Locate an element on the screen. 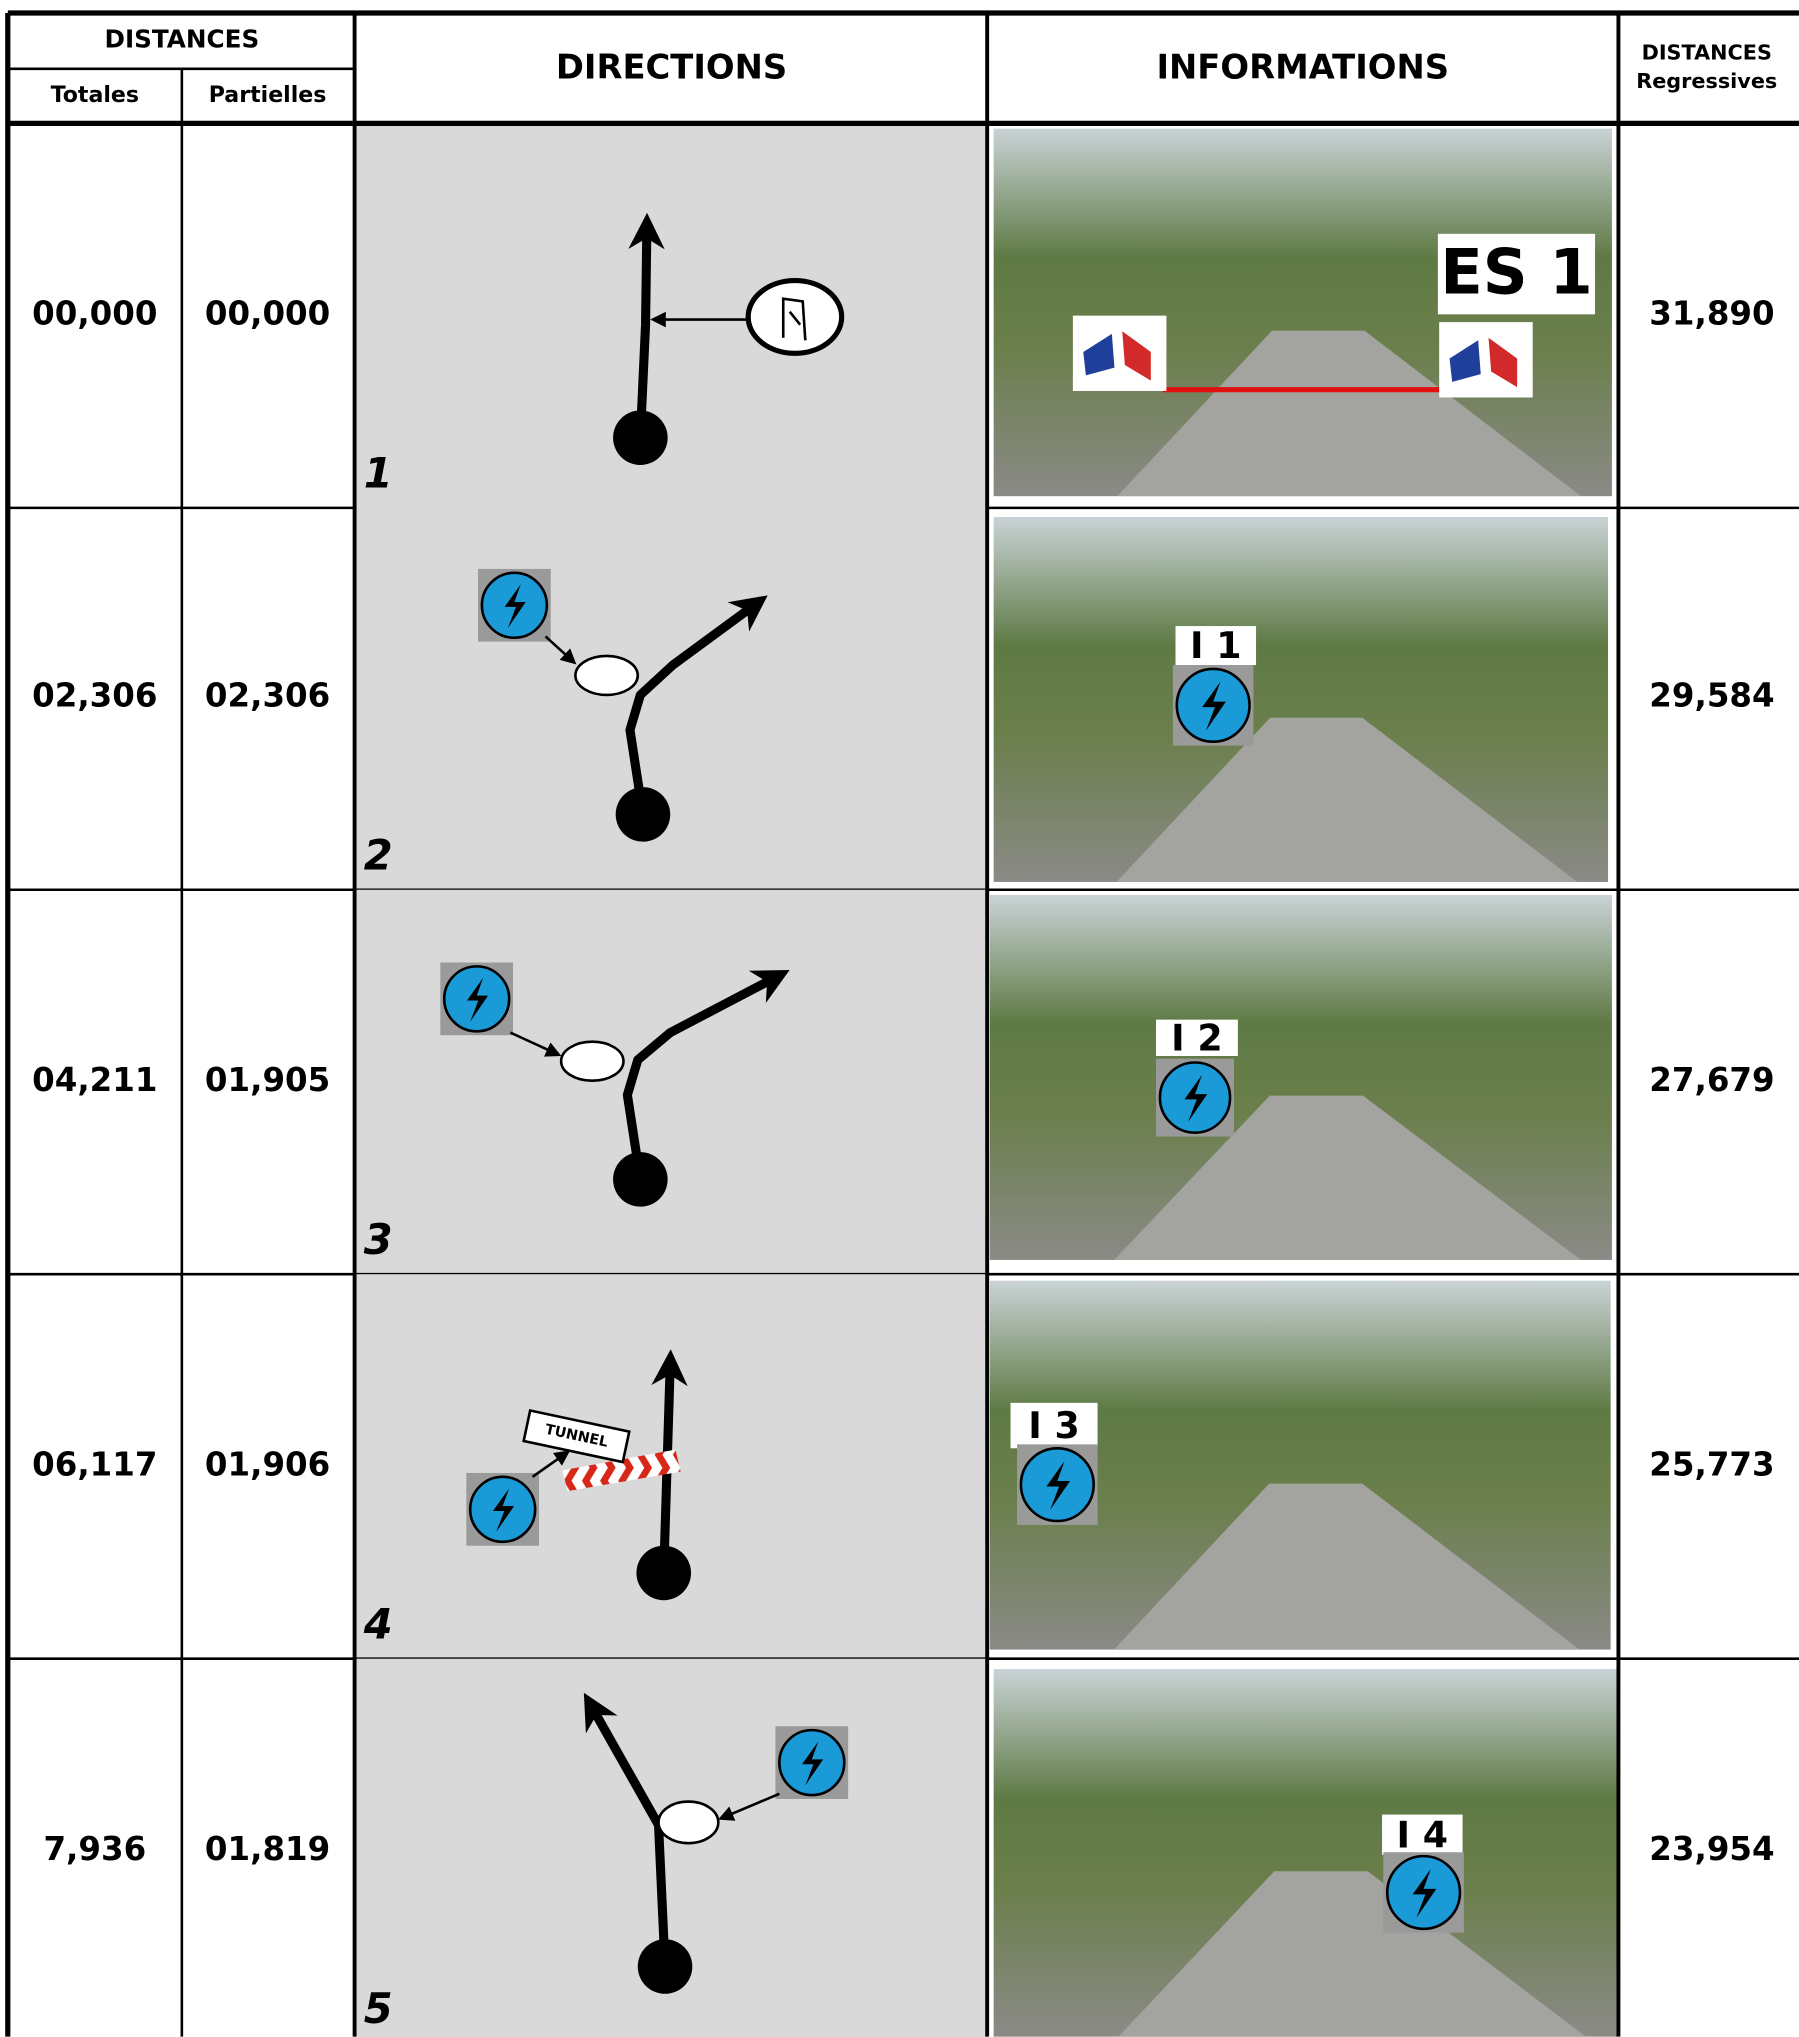  info-label: I 4 is located at coordinates (1423, 1834).